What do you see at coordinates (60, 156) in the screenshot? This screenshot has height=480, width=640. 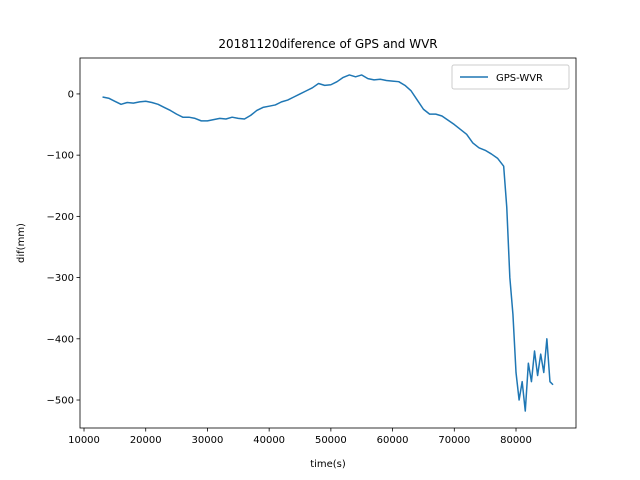 I see `y-tick-label: −100` at bounding box center [60, 156].